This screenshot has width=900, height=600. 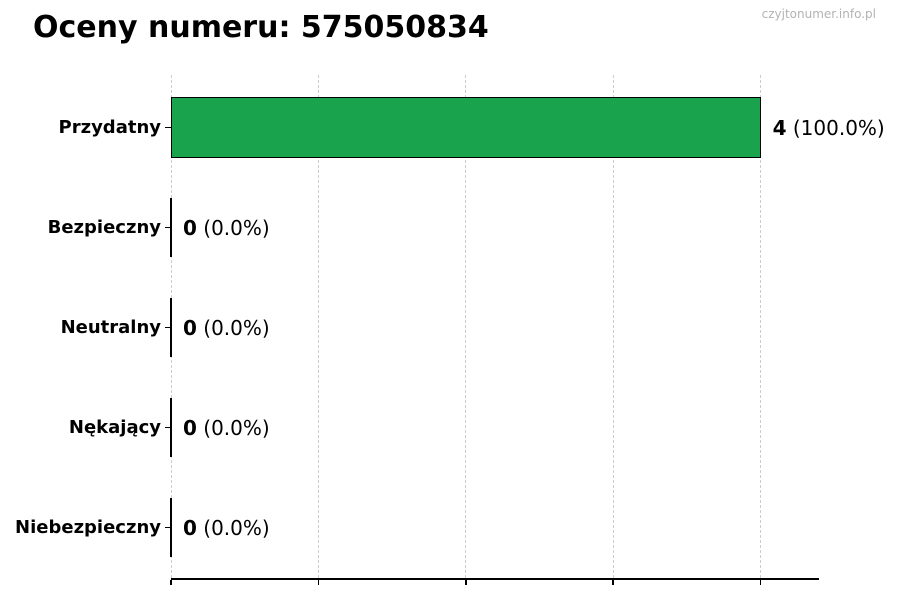 What do you see at coordinates (110, 327) in the screenshot?
I see `category-label: Neutralny` at bounding box center [110, 327].